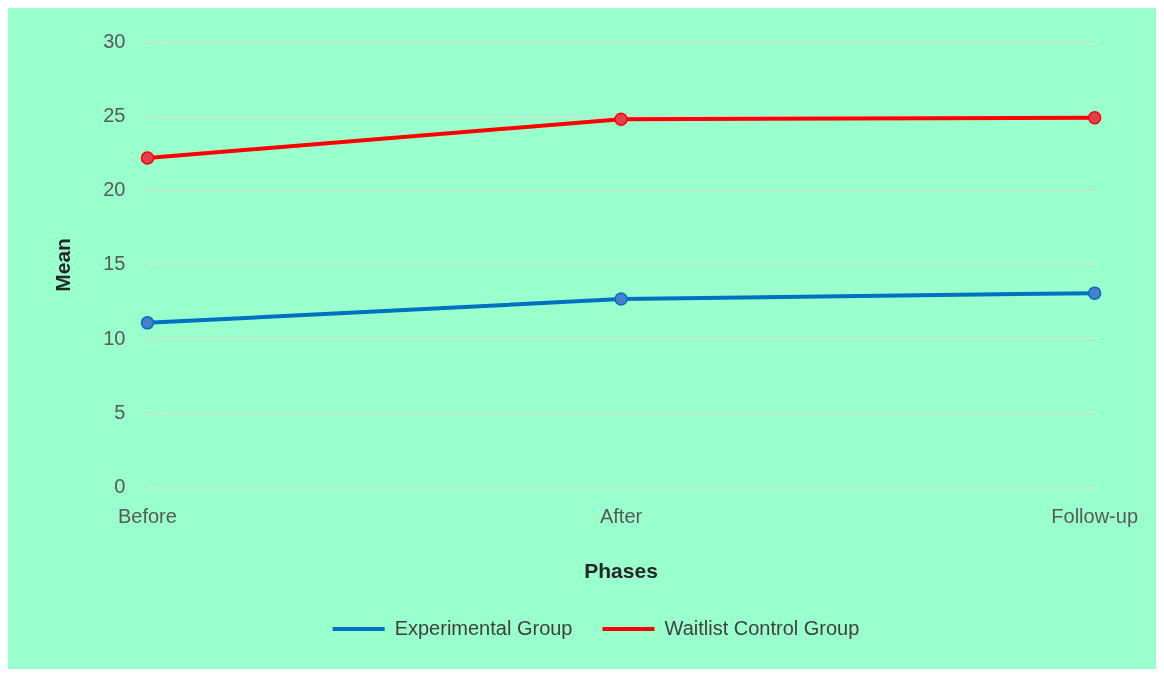 Image resolution: width=1164 pixels, height=677 pixels. What do you see at coordinates (120, 486) in the screenshot?
I see `y-tick-label: 0` at bounding box center [120, 486].